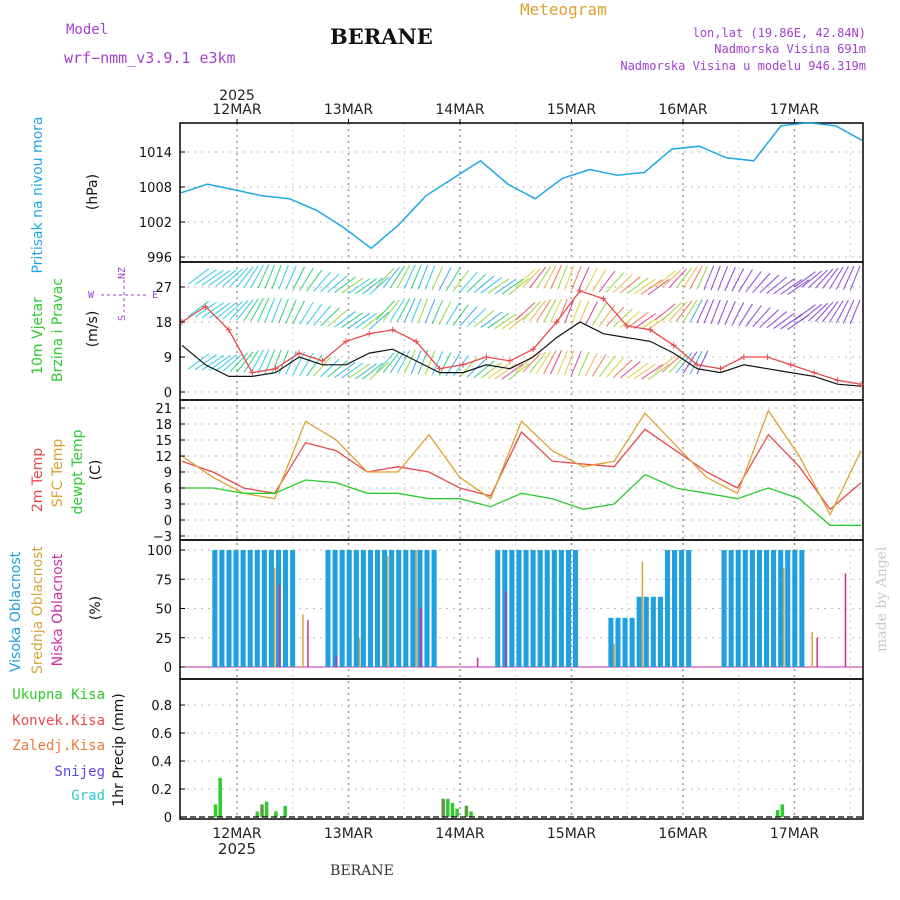  I want to click on day-label-bottom: 16MAR, so click(682, 834).